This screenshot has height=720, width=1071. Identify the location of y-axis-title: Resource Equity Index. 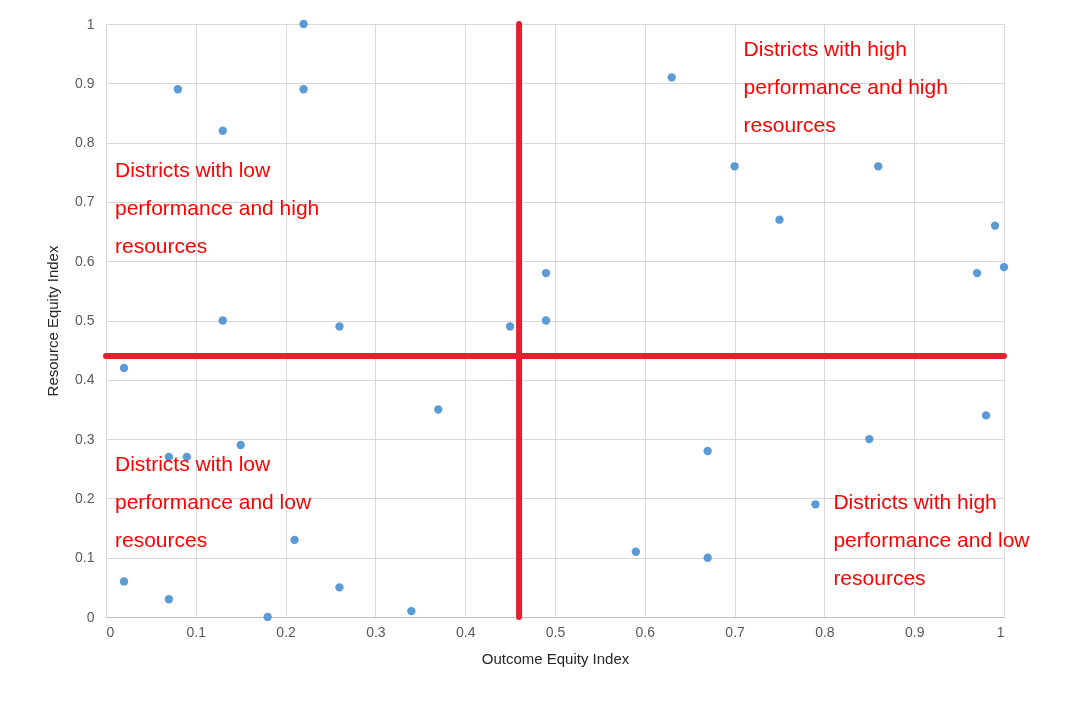
(53, 321).